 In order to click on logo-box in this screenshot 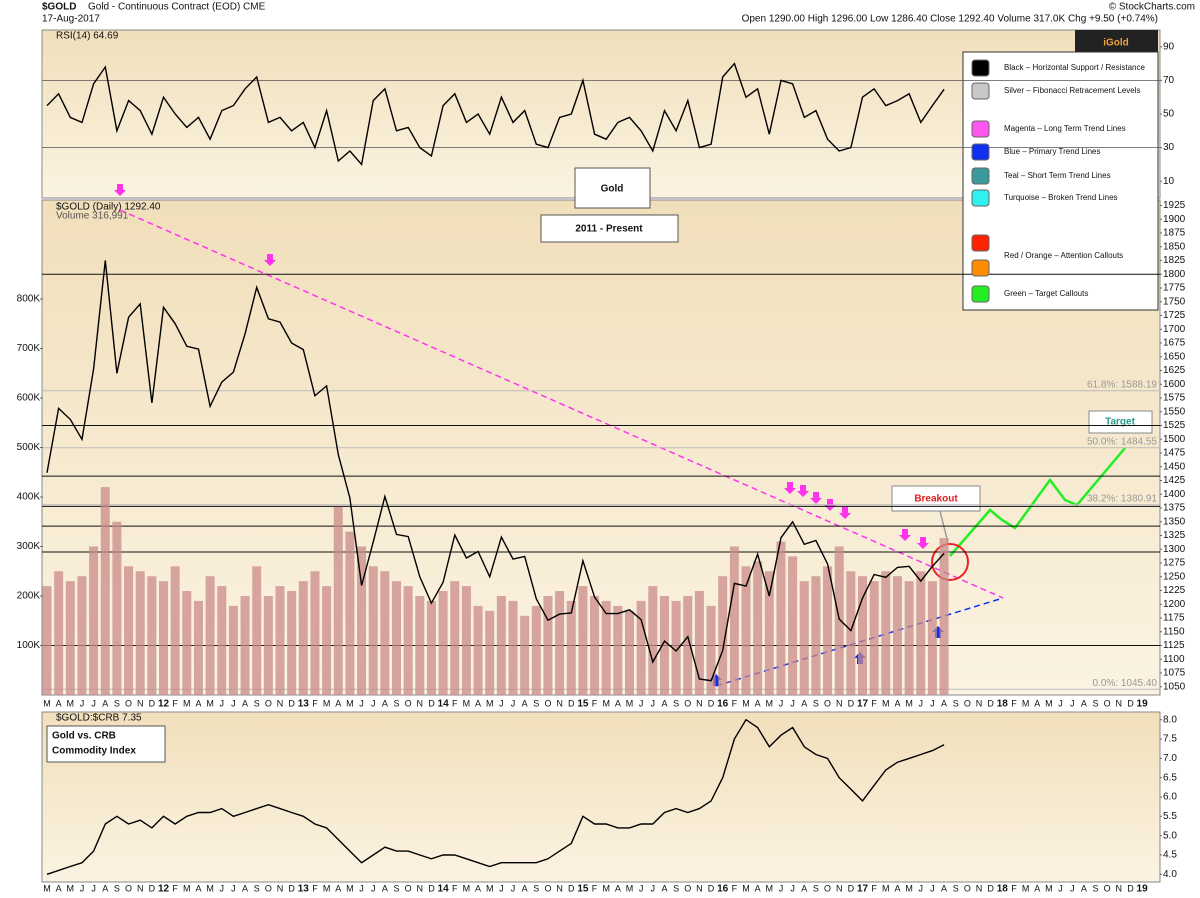, I will do `click(1116, 42)`.